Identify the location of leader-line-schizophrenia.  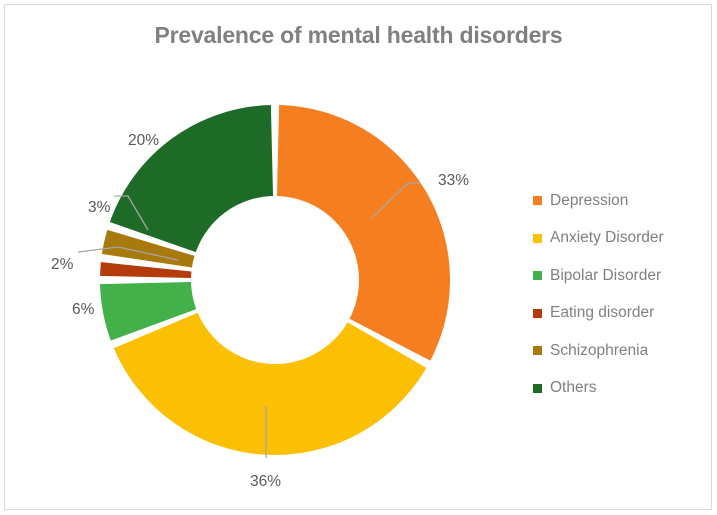
(131, 213).